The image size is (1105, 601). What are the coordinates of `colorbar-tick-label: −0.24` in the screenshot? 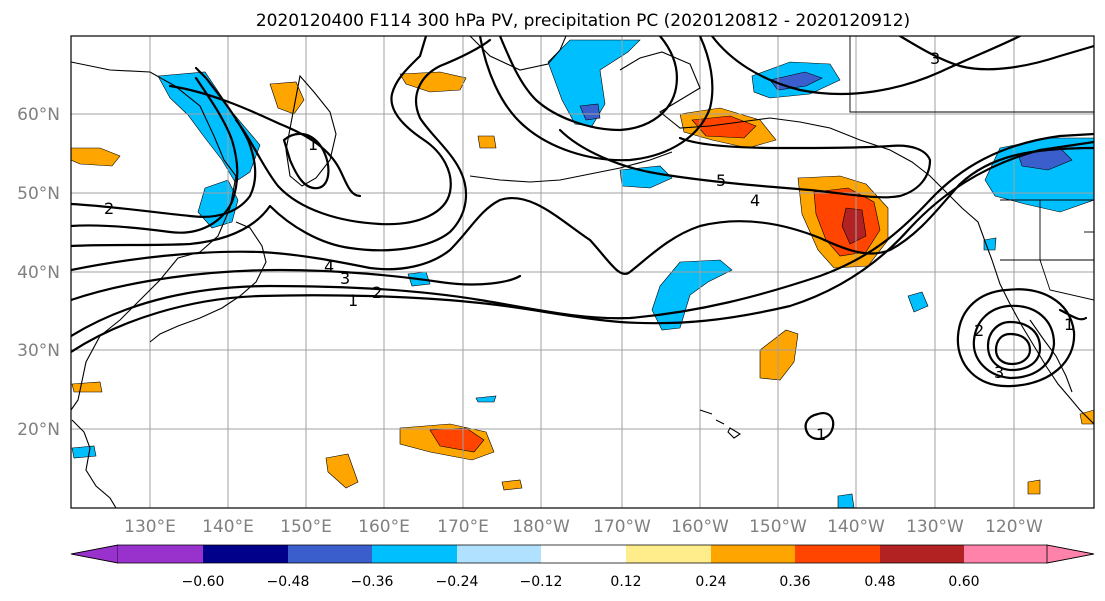 It's located at (457, 582).